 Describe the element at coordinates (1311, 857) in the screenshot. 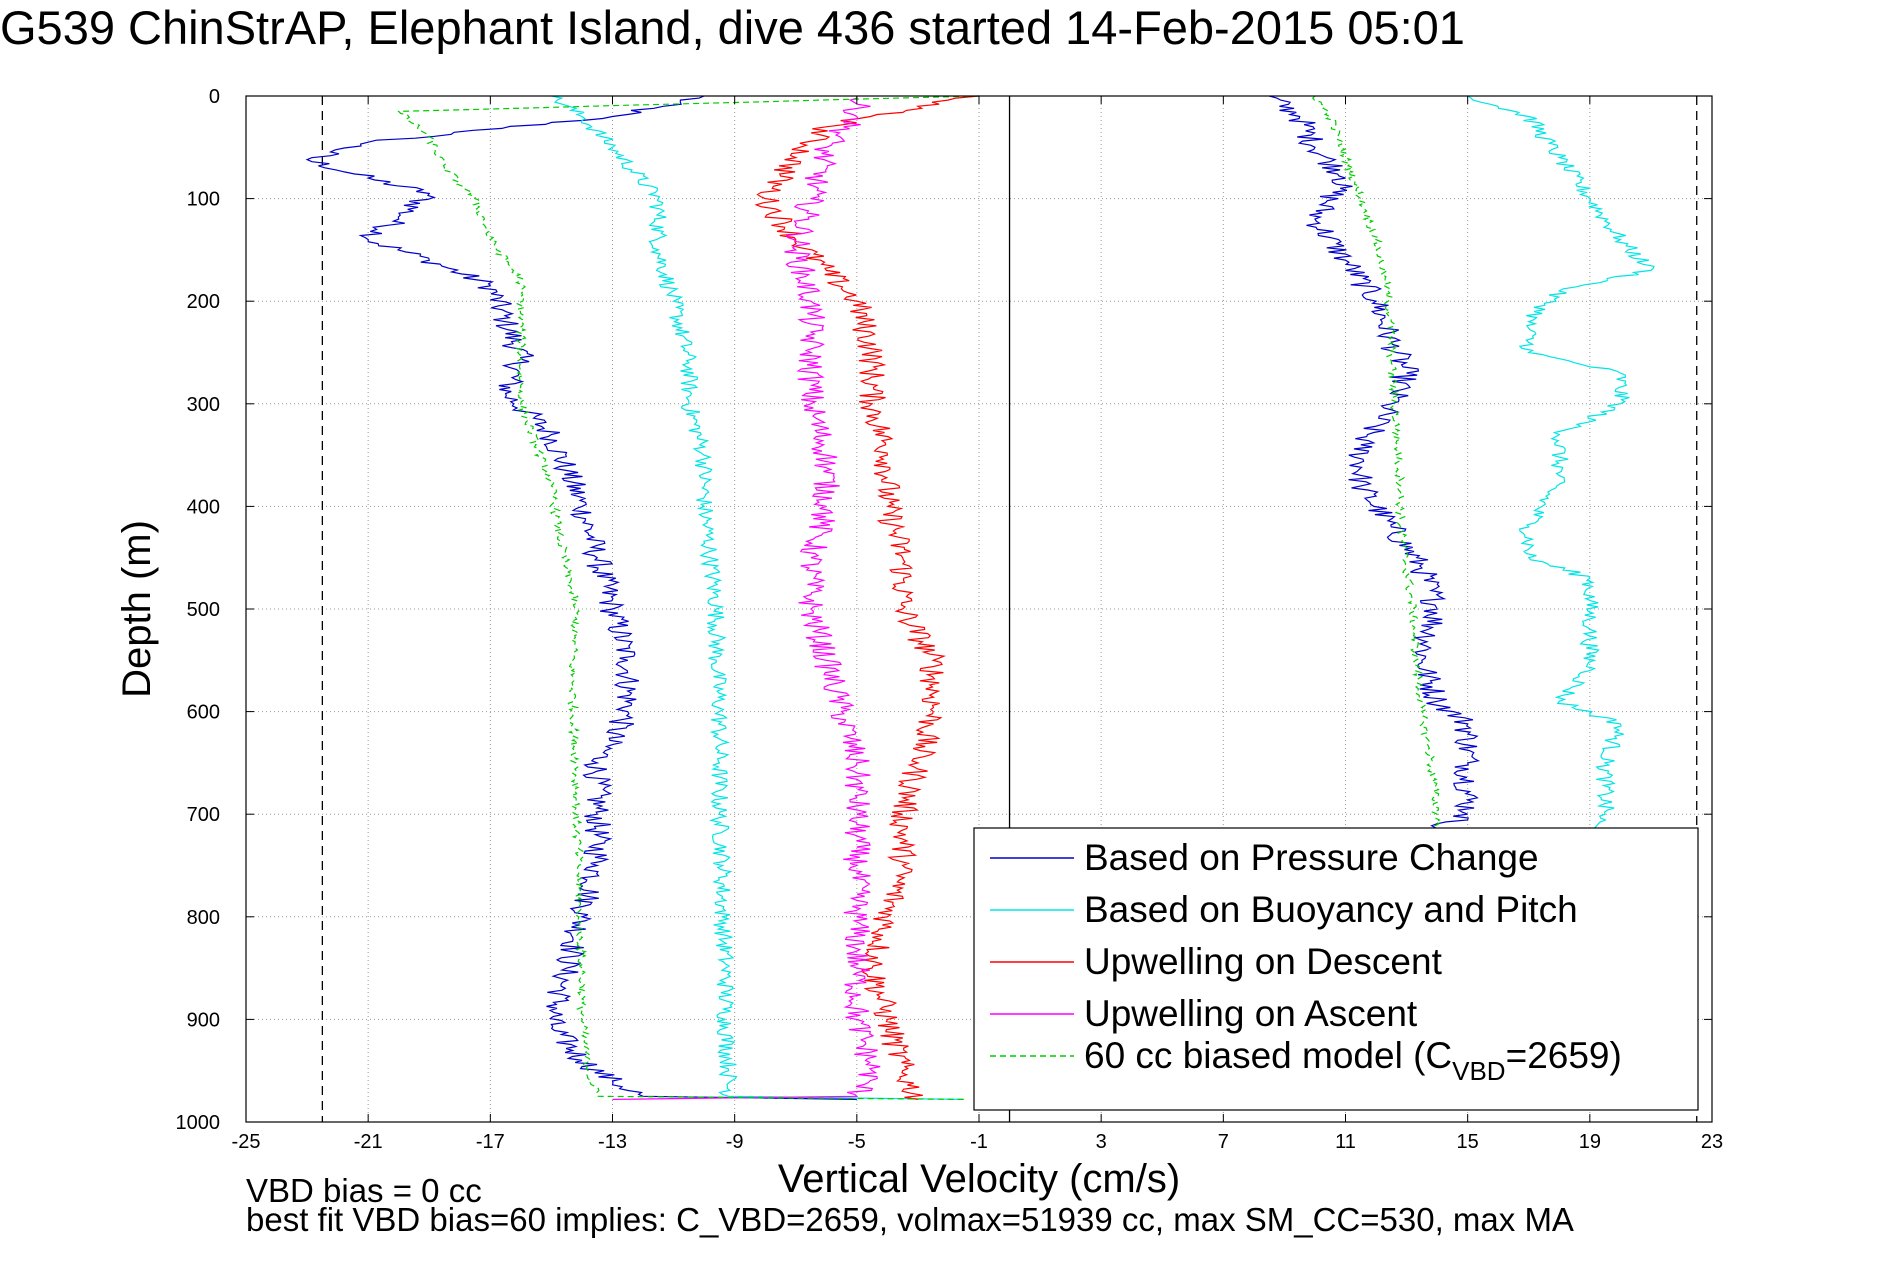

I see `legend-label: Based on Pressure Change` at that location.